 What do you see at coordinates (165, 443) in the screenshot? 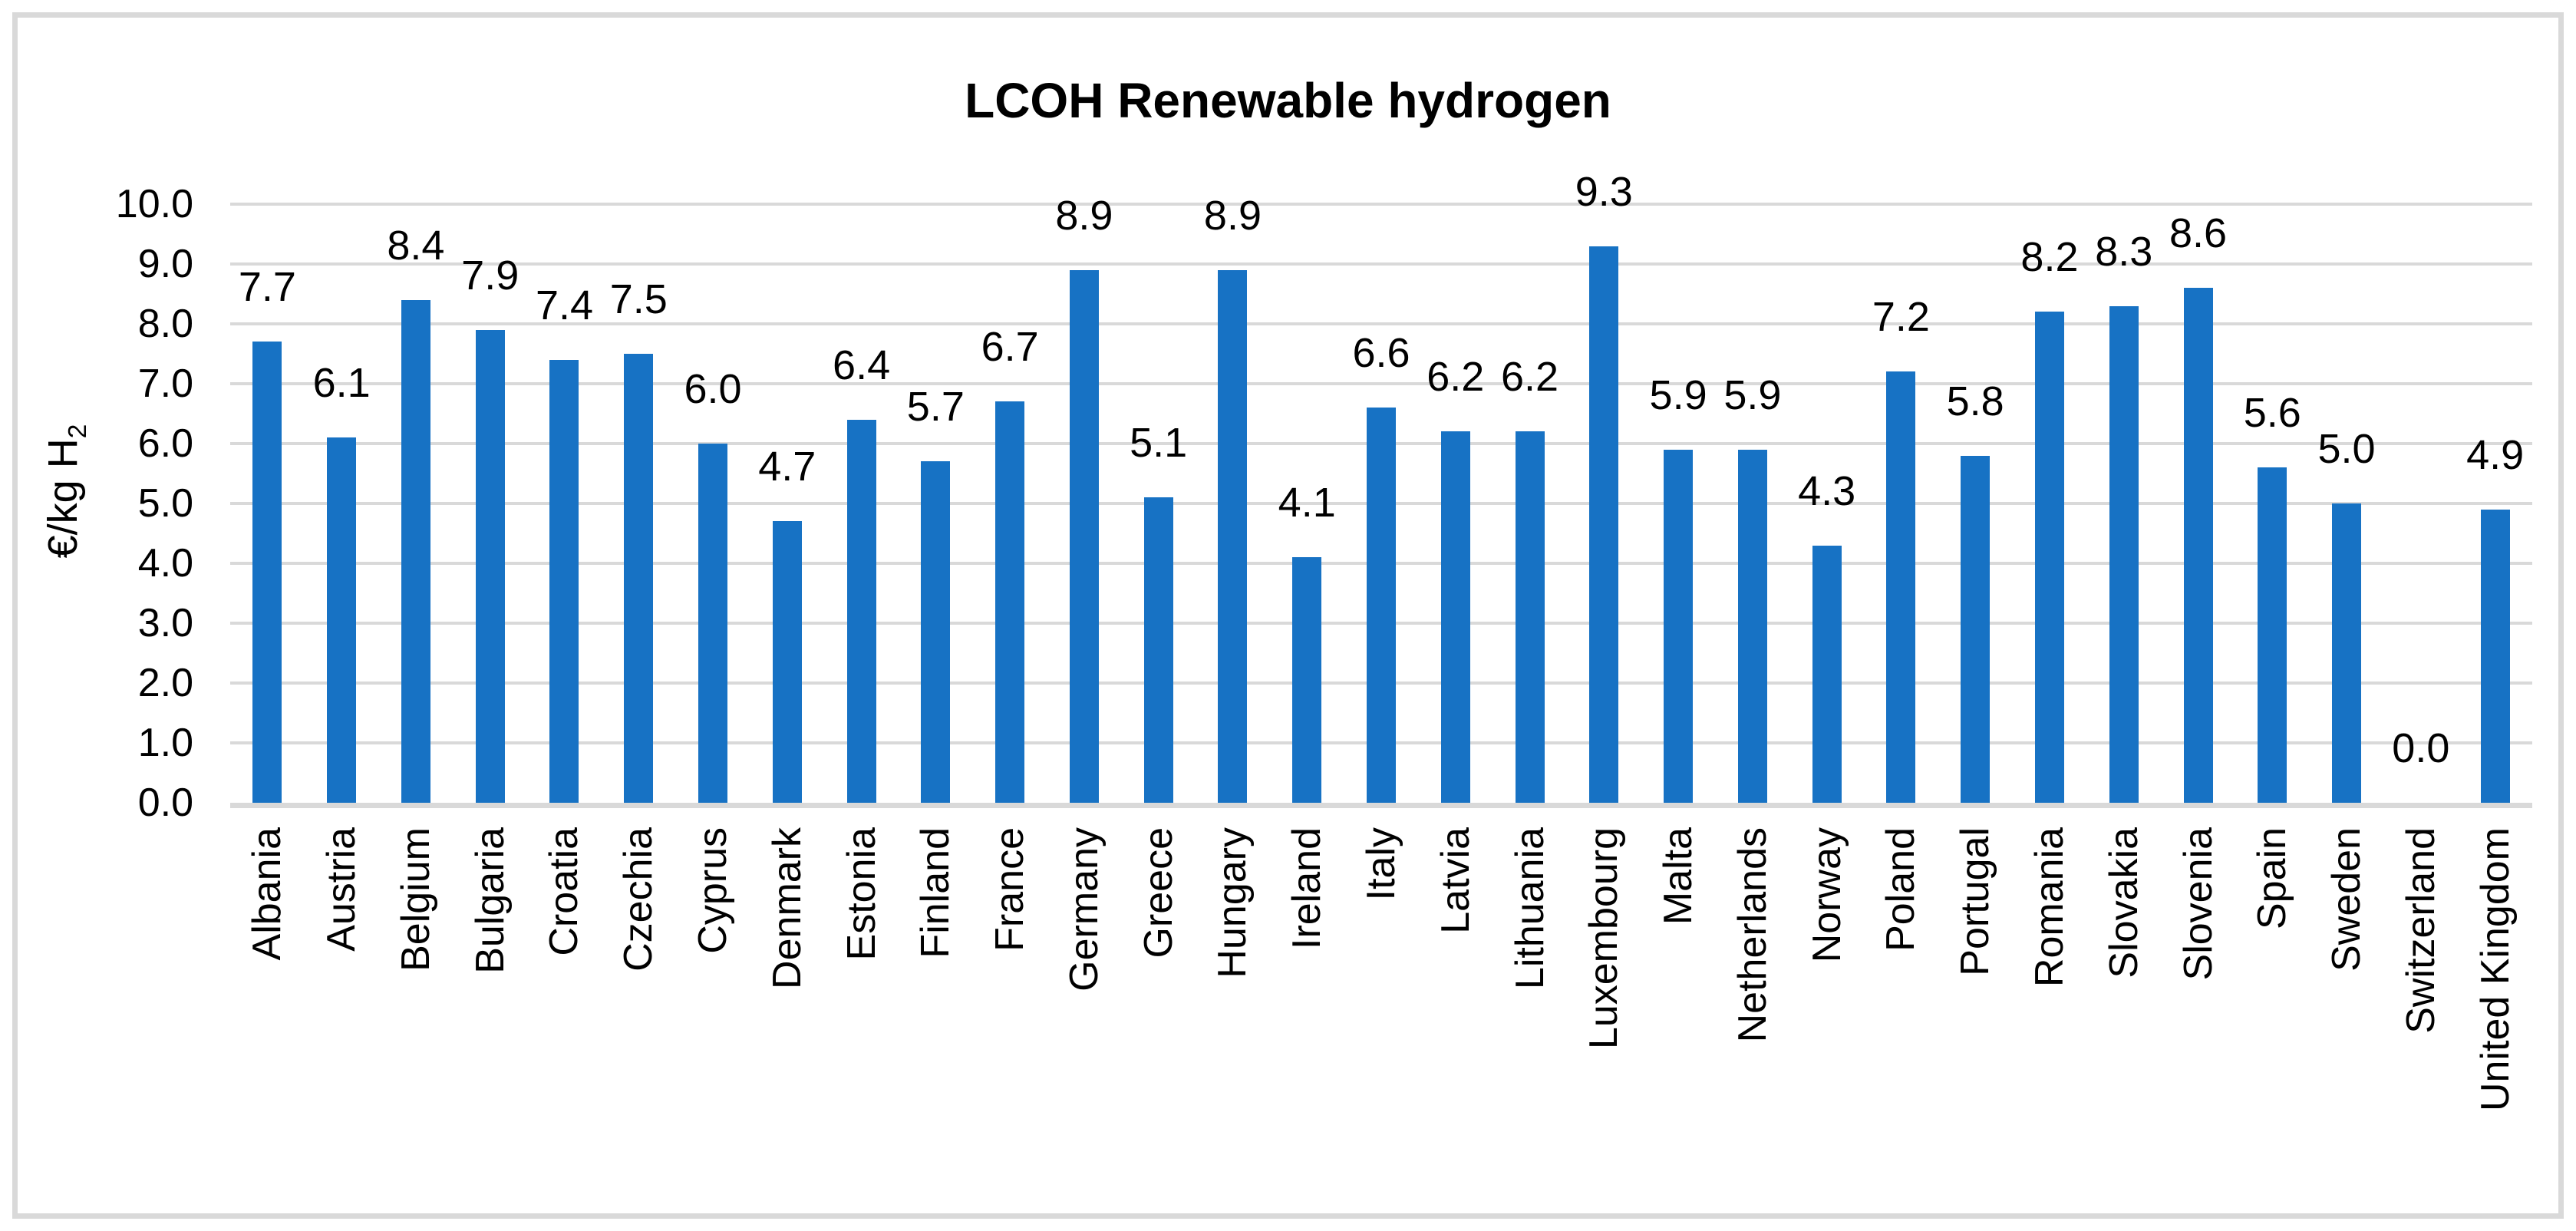
I see `y-tick-label: 6.0` at bounding box center [165, 443].